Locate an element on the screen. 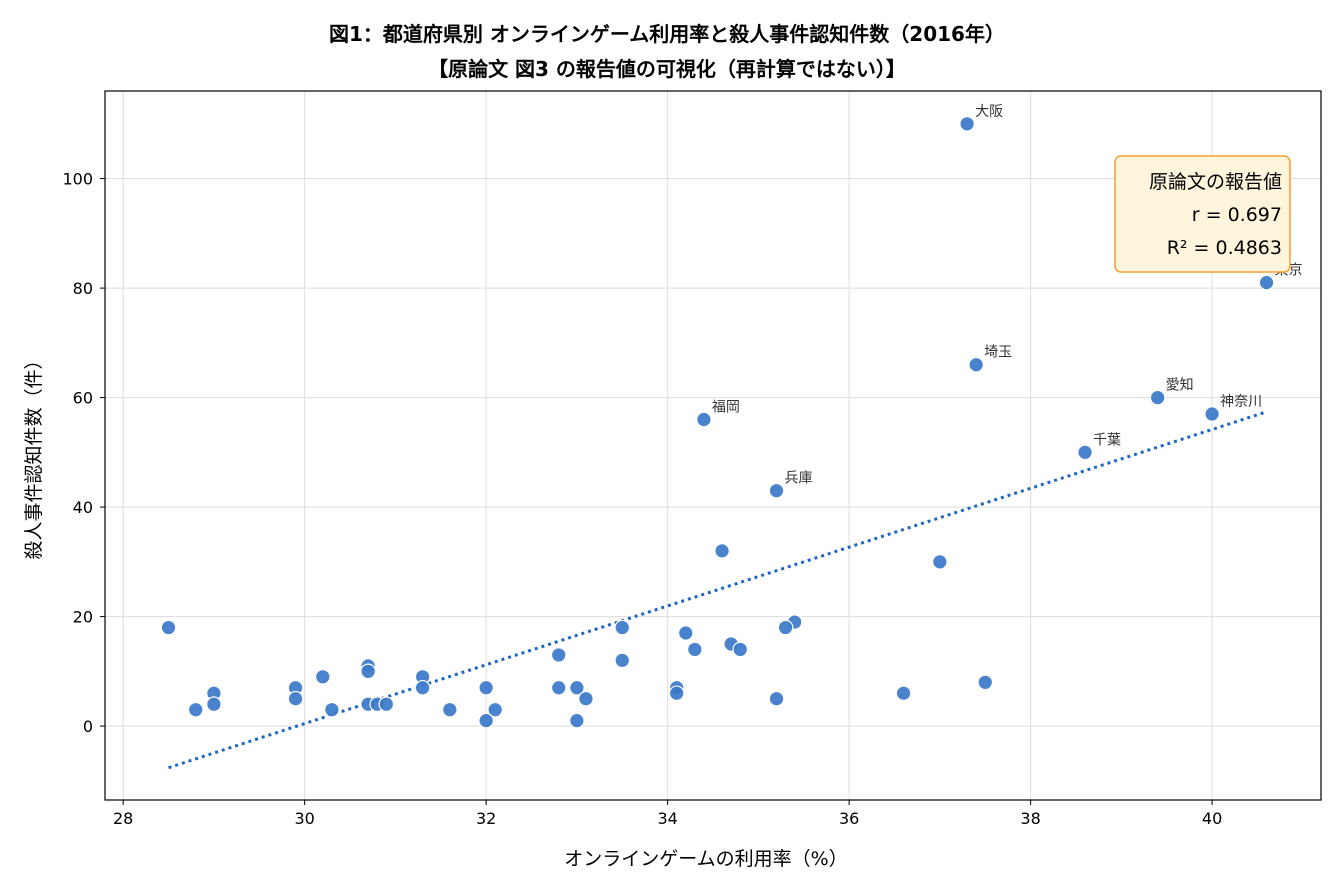 This screenshot has height=884, width=1334. y-tick-label: 100 is located at coordinates (77, 179).